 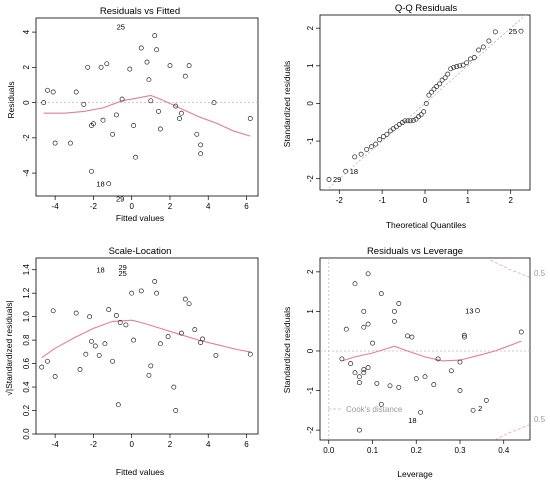 What do you see at coordinates (140, 11) in the screenshot?
I see `title-residuals-vs-fitted: Residuals vs Fitted` at bounding box center [140, 11].